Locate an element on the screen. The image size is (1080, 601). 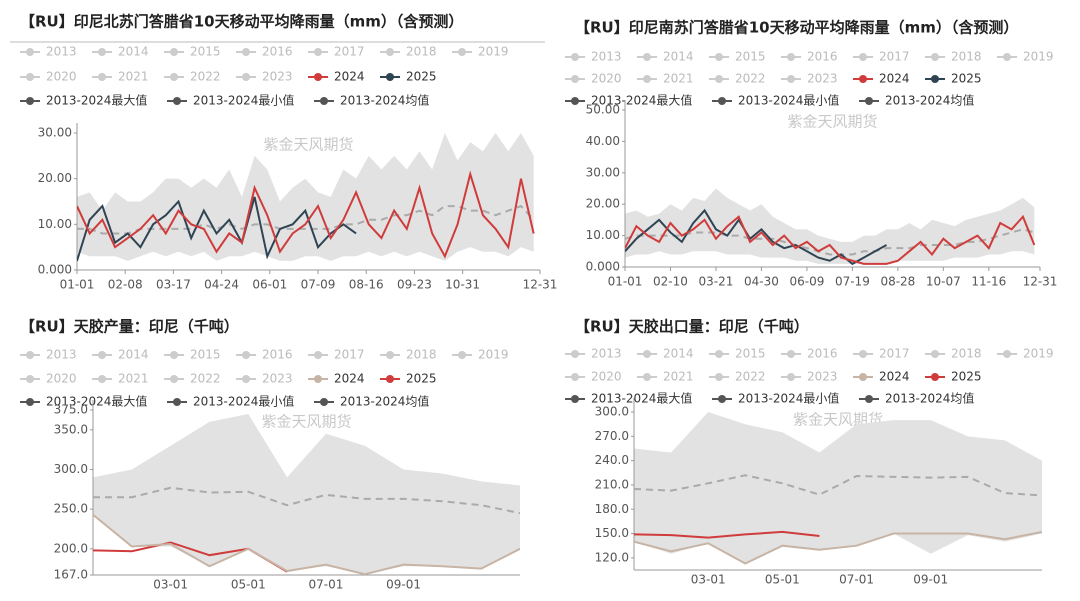
y-tick-label: 300.0 is located at coordinates (612, 412).